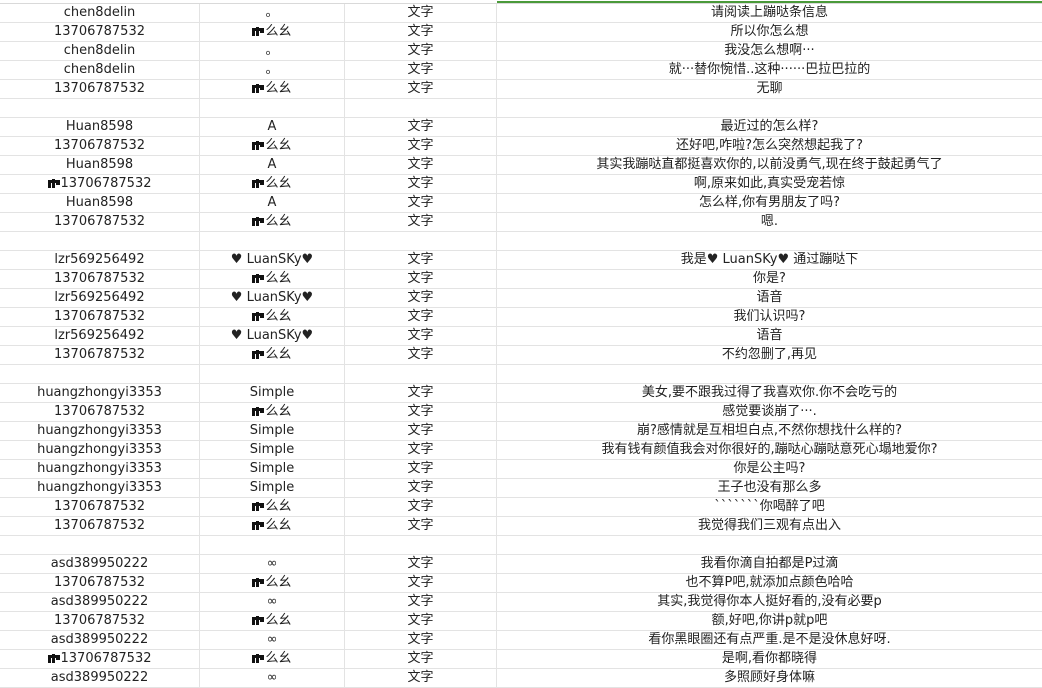 The width and height of the screenshot is (1042, 688). Describe the element at coordinates (769, 621) in the screenshot. I see `message-cell: 额,好吧,你讲p就p吧` at that location.